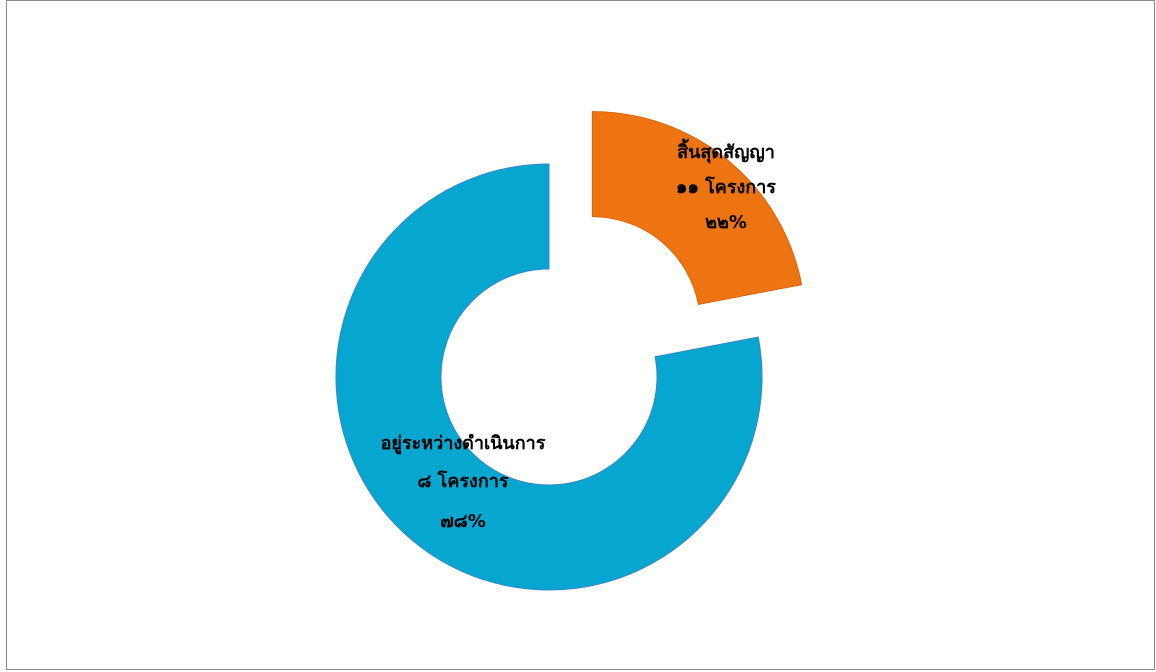 The width and height of the screenshot is (1156, 672). What do you see at coordinates (463, 444) in the screenshot?
I see `slice-label-ongoing-category: อยู่ระหว่างดำเนินการ` at bounding box center [463, 444].